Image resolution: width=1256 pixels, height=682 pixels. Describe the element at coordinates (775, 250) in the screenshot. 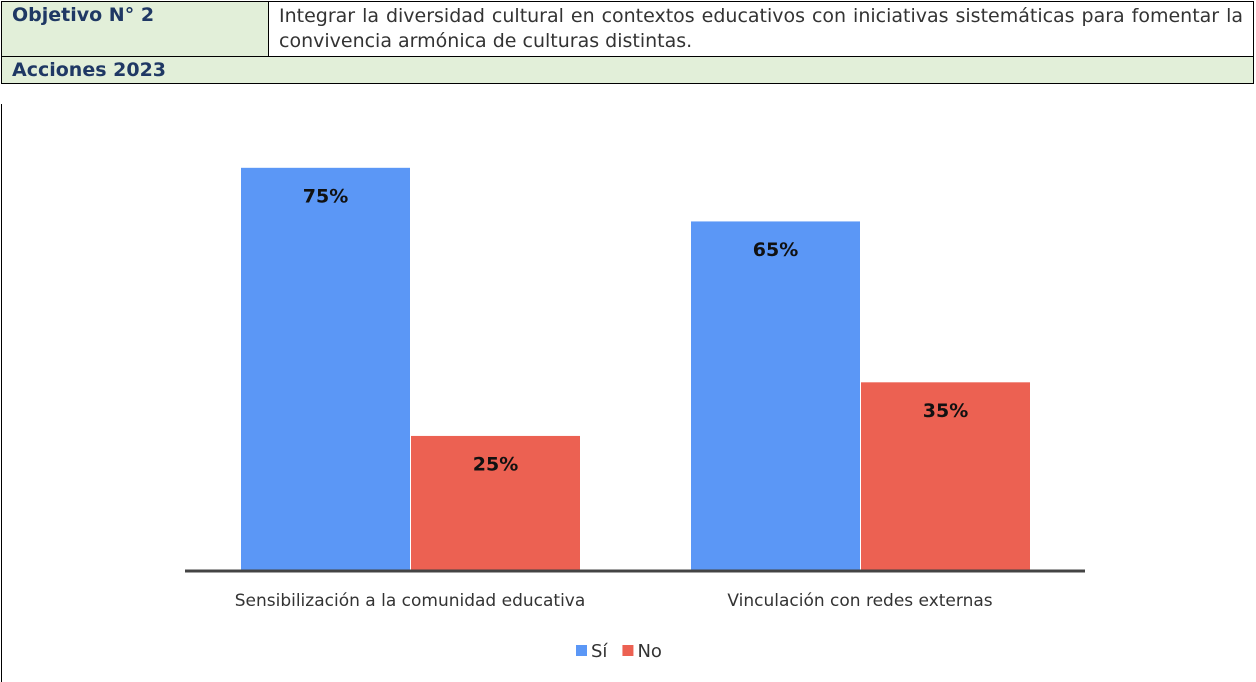

I see `data-label: 65%` at that location.